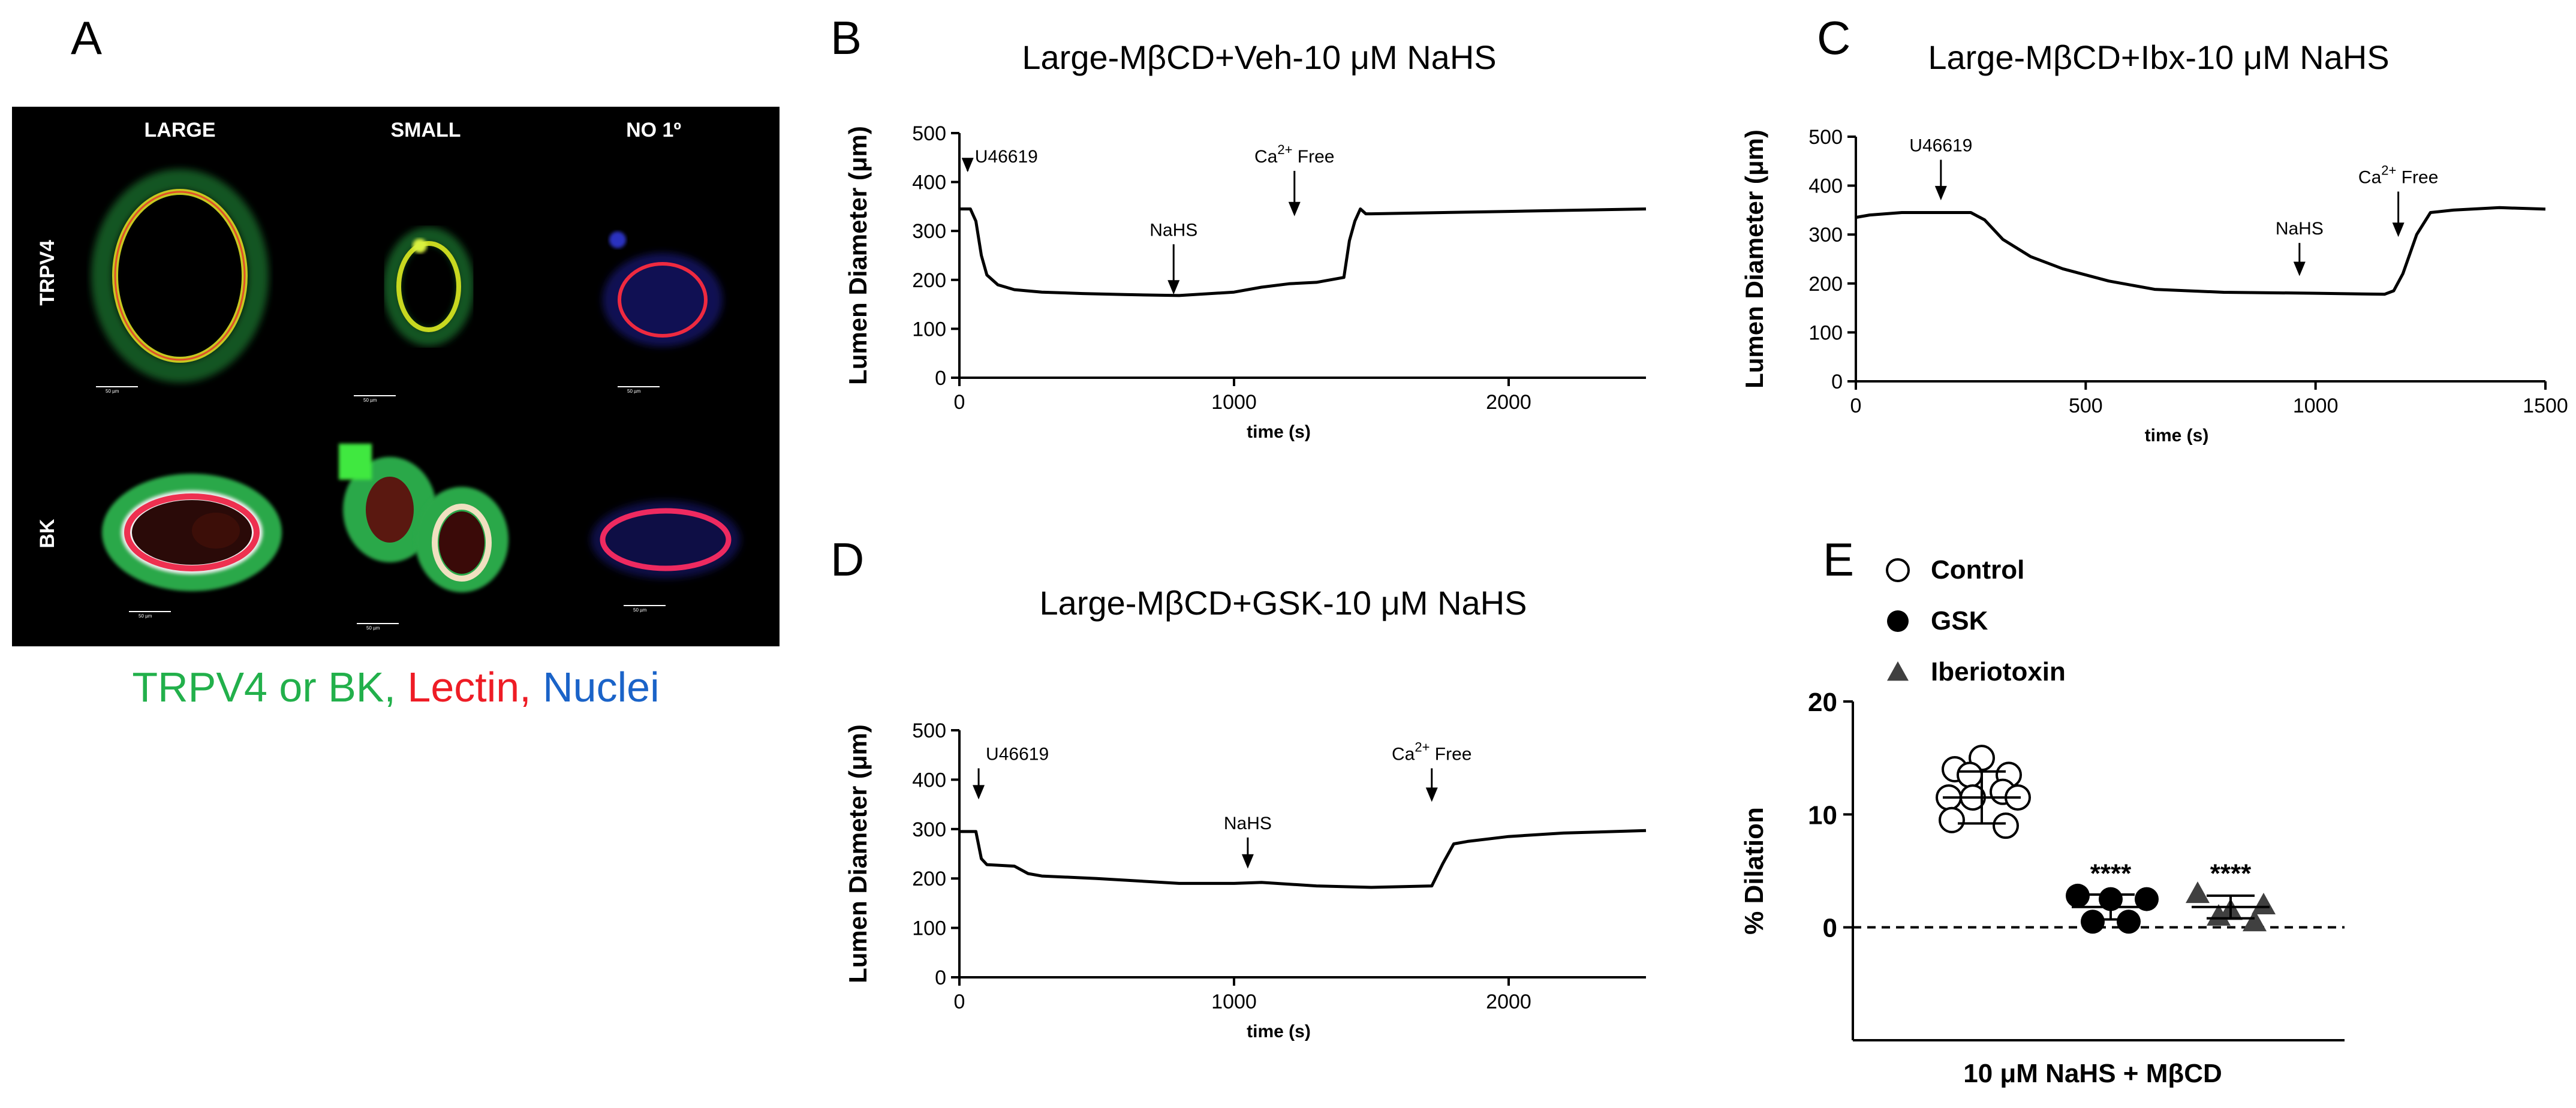 This screenshot has height=1108, width=2576. I want to click on micrograph-trpv4-no-primary: 50 µm, so click(663, 312).